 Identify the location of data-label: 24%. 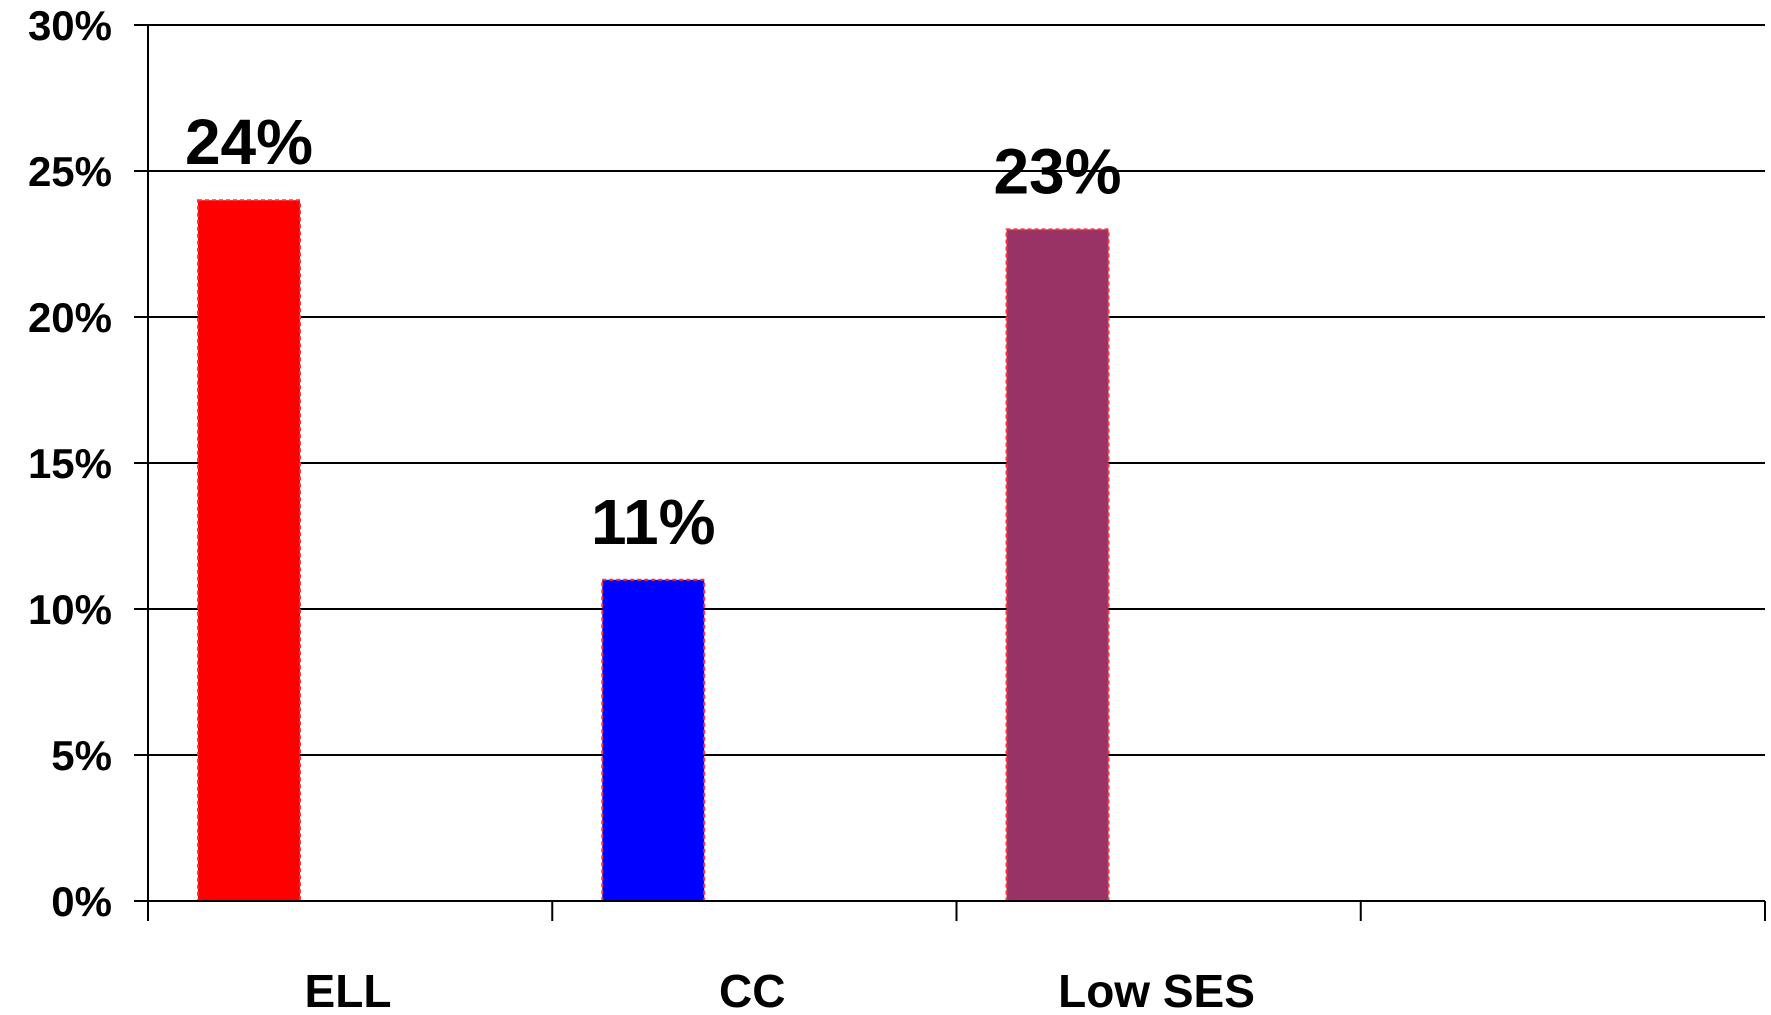
(249, 142).